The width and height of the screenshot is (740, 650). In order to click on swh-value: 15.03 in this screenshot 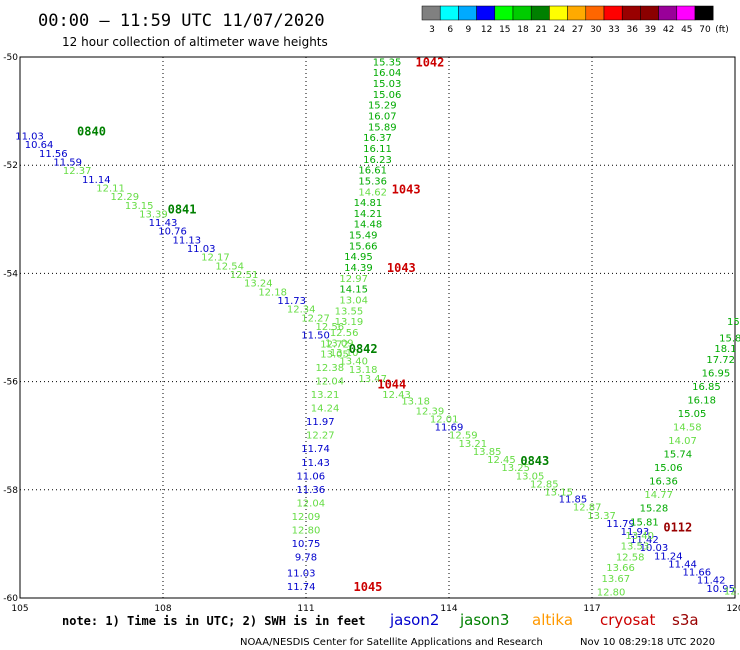, I will do `click(387, 84)`.